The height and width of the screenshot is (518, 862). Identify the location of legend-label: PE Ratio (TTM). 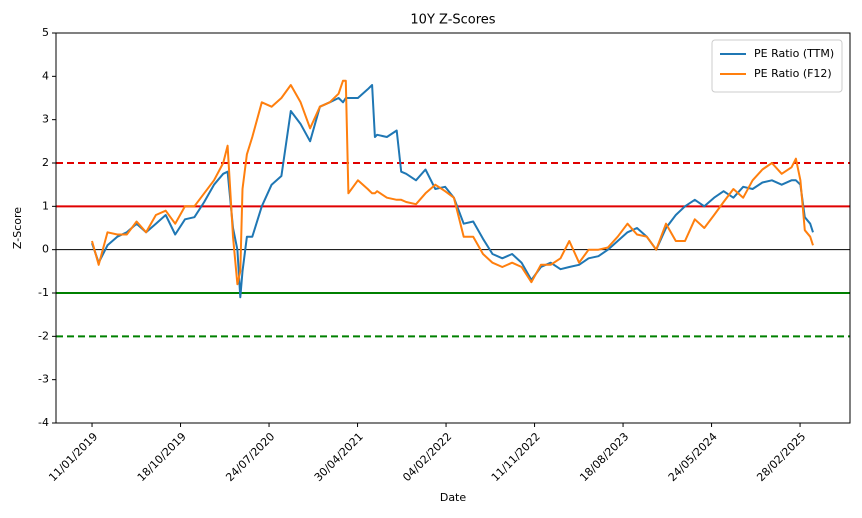
(794, 53).